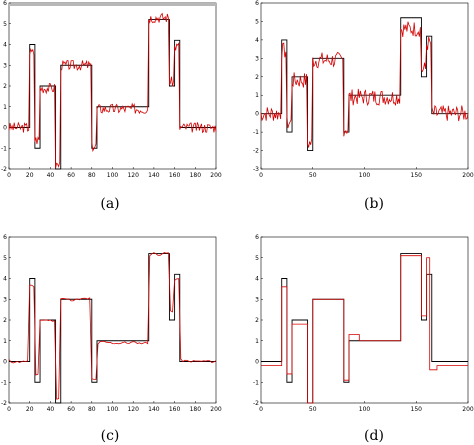 This screenshot has width=474, height=445. I want to click on caption-d: (d), so click(374, 436).